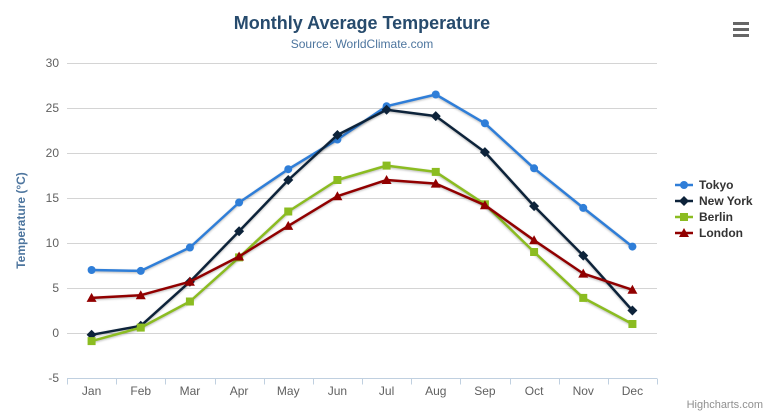 The image size is (769, 416). I want to click on triangle-marker, so click(684, 232).